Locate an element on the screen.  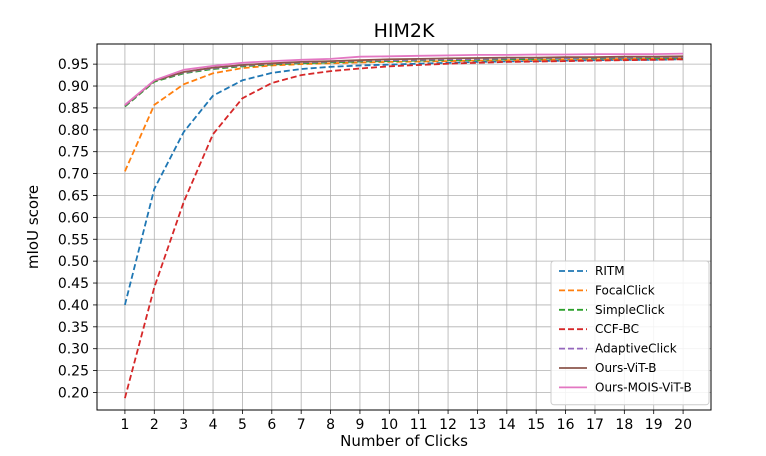
legend-label: RITM is located at coordinates (610, 271).